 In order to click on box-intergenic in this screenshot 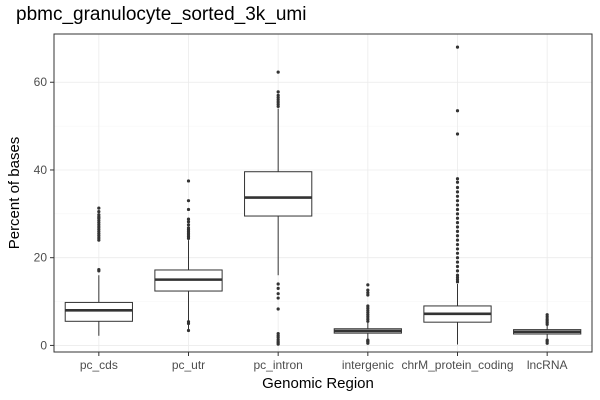, I will do `click(367, 314)`.